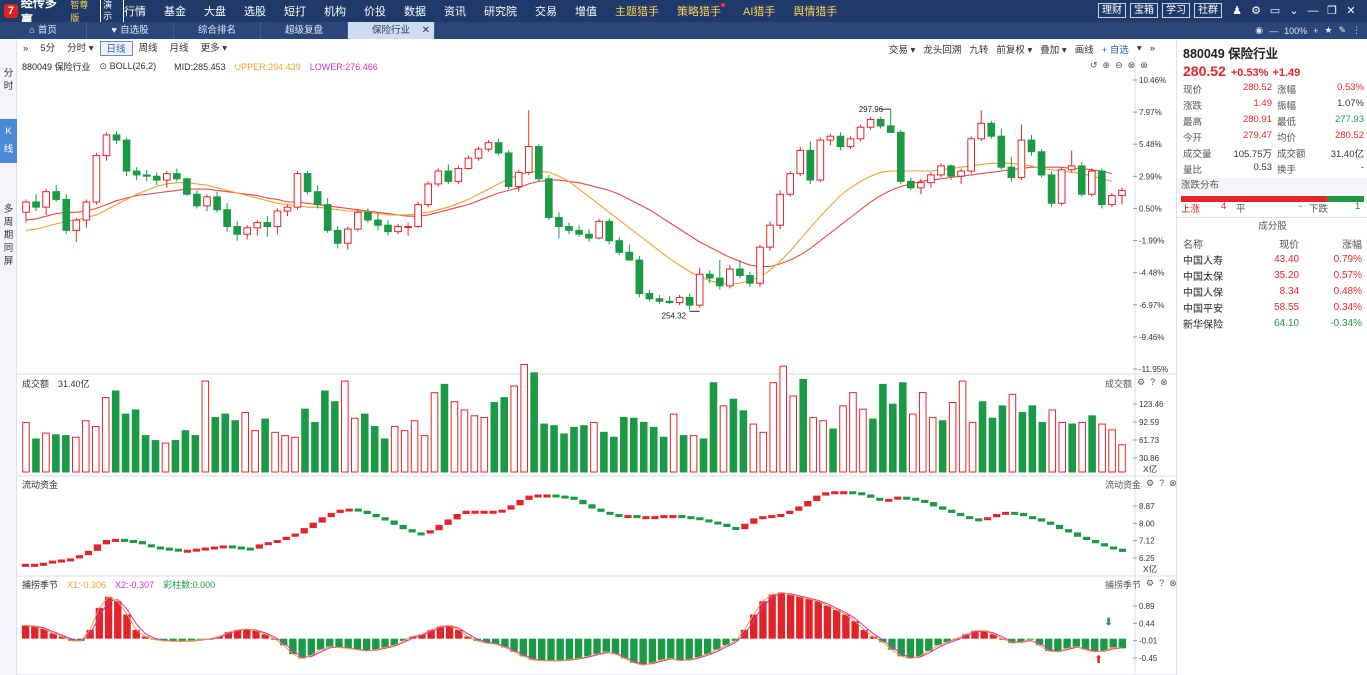  What do you see at coordinates (1356, 30) in the screenshot?
I see `more-icon: ⋮` at bounding box center [1356, 30].